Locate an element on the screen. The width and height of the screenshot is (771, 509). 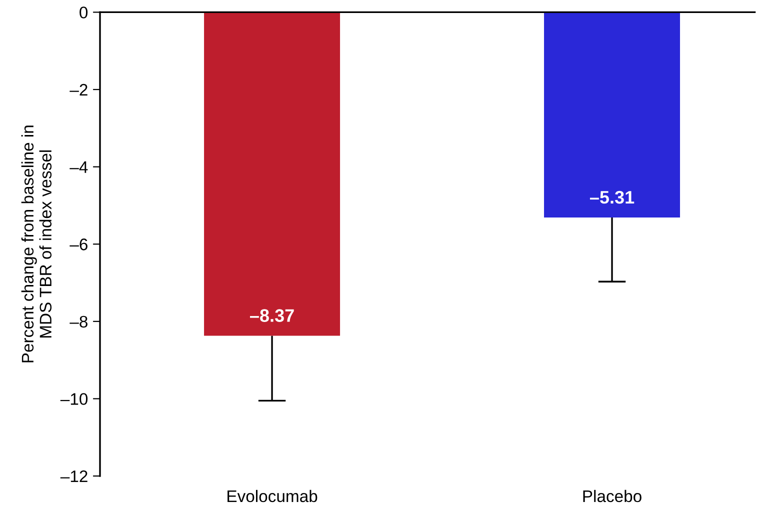
y-axis-title: Percent change from baseline in MDS TBR of index vessel is located at coordinates (36, 244).